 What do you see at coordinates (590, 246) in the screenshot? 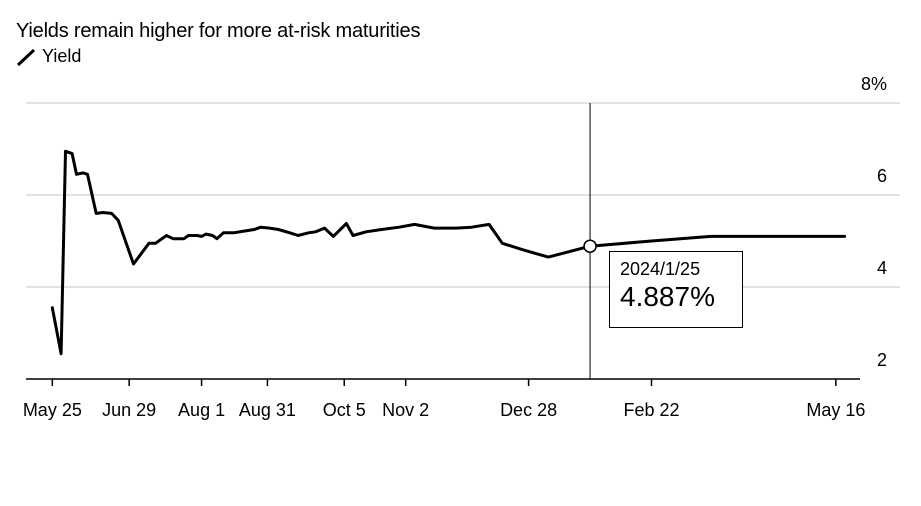
I see `crosshair-marker` at bounding box center [590, 246].